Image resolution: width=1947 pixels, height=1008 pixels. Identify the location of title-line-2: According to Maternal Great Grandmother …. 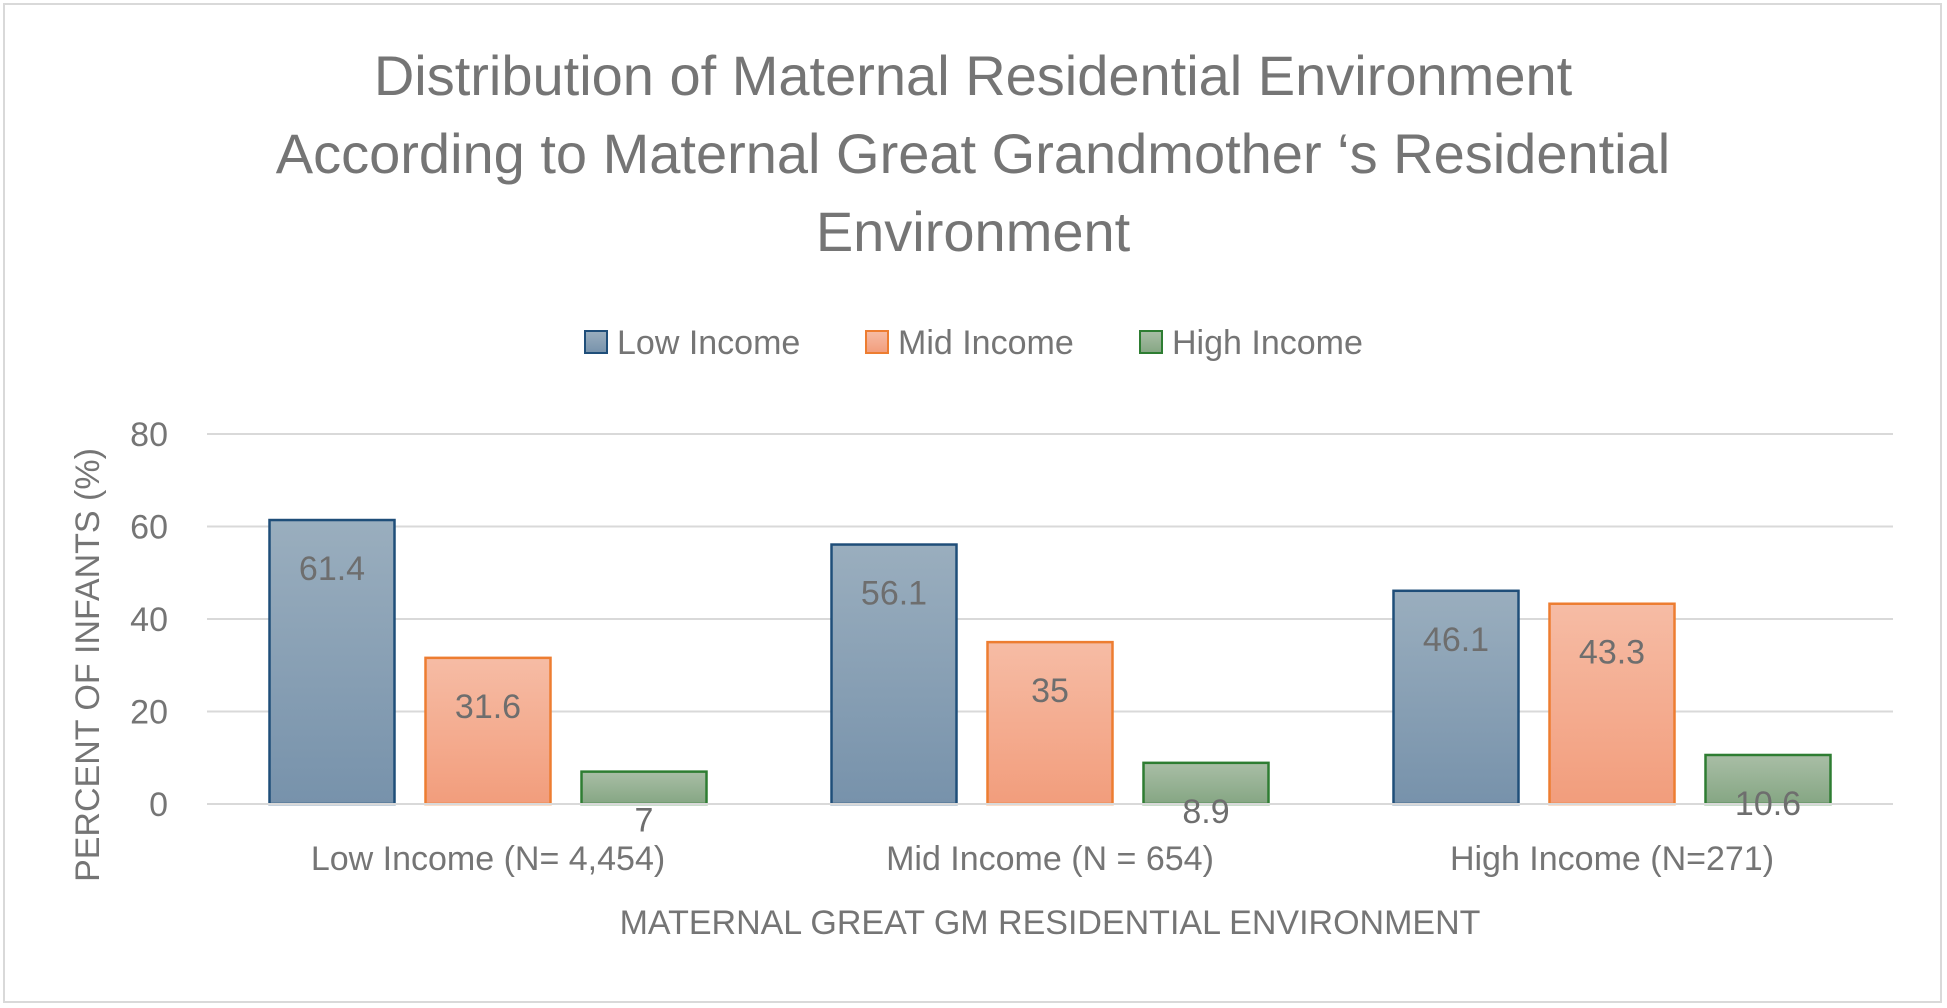
(973, 153).